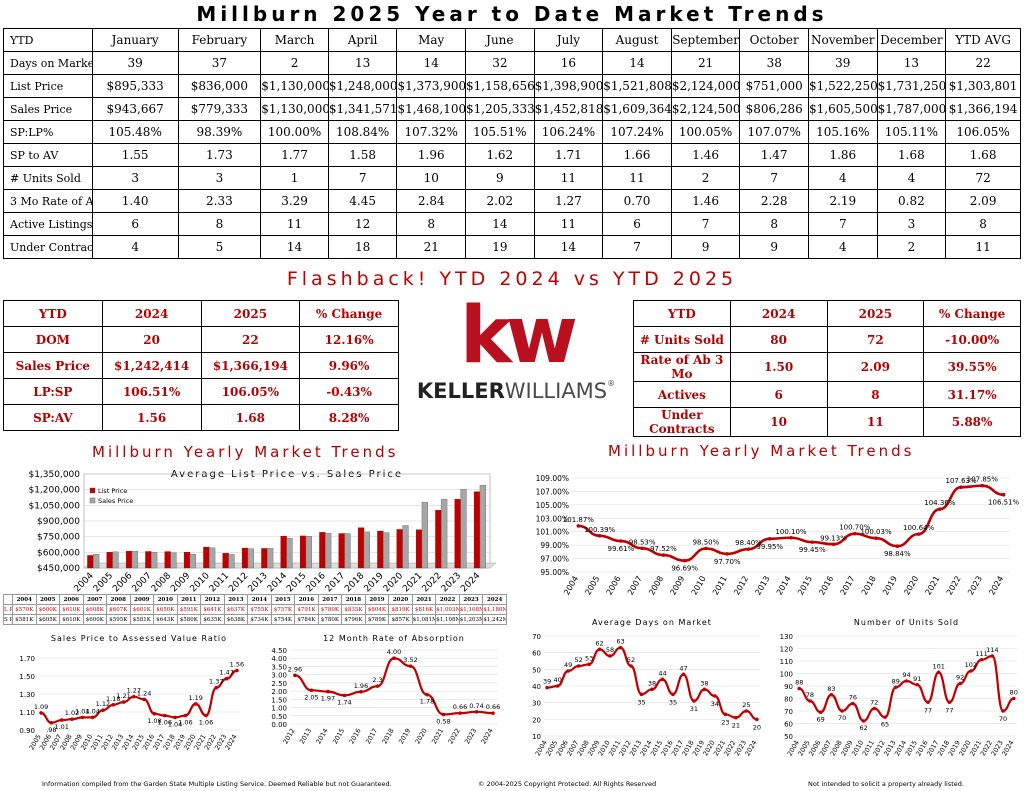 This screenshot has height=791, width=1024. What do you see at coordinates (48, 178) in the screenshot?
I see `row-label: # Units Sold` at bounding box center [48, 178].